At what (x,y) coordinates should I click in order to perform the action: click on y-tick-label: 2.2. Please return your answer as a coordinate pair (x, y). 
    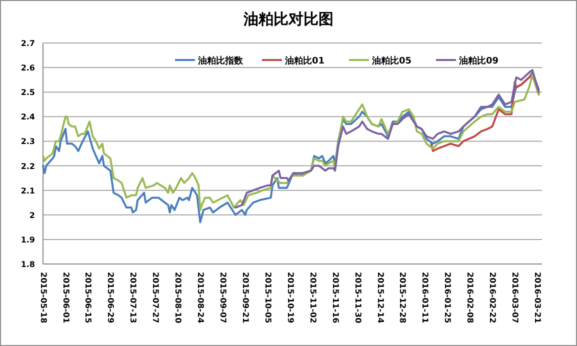
    Looking at the image, I should click on (27, 166).